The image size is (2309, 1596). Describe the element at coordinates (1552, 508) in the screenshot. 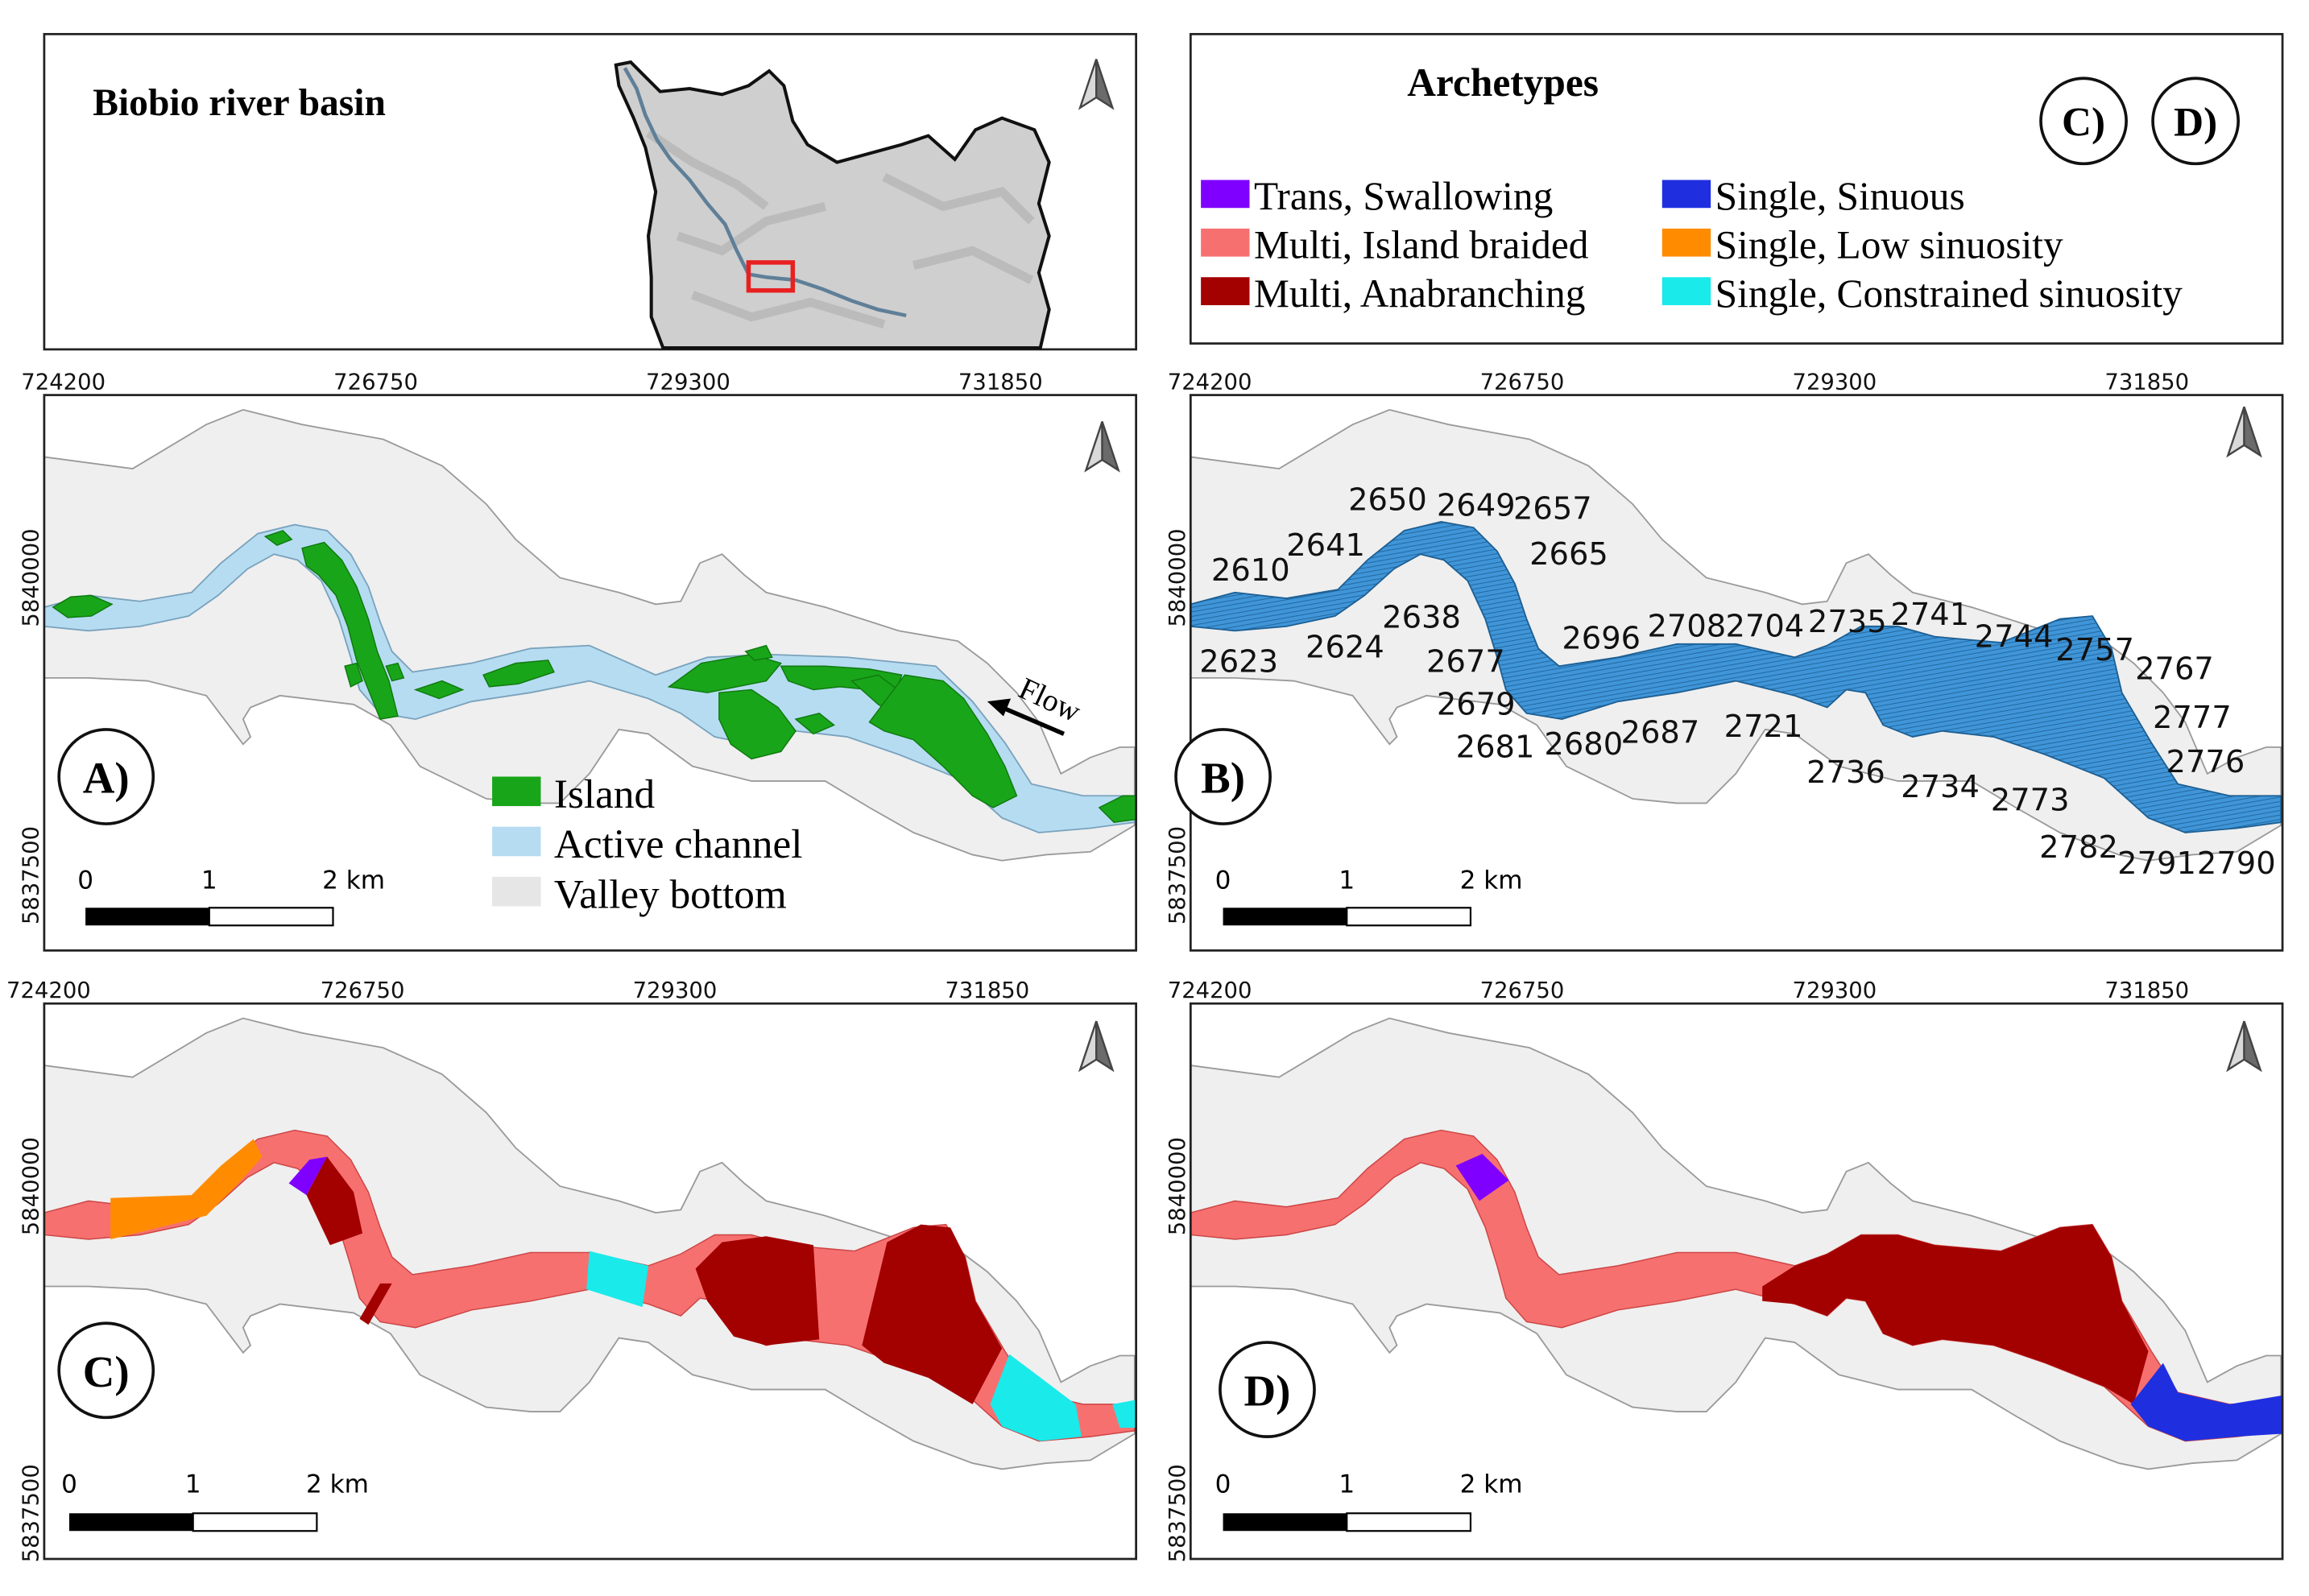

I see `segment-id: 2657` at that location.